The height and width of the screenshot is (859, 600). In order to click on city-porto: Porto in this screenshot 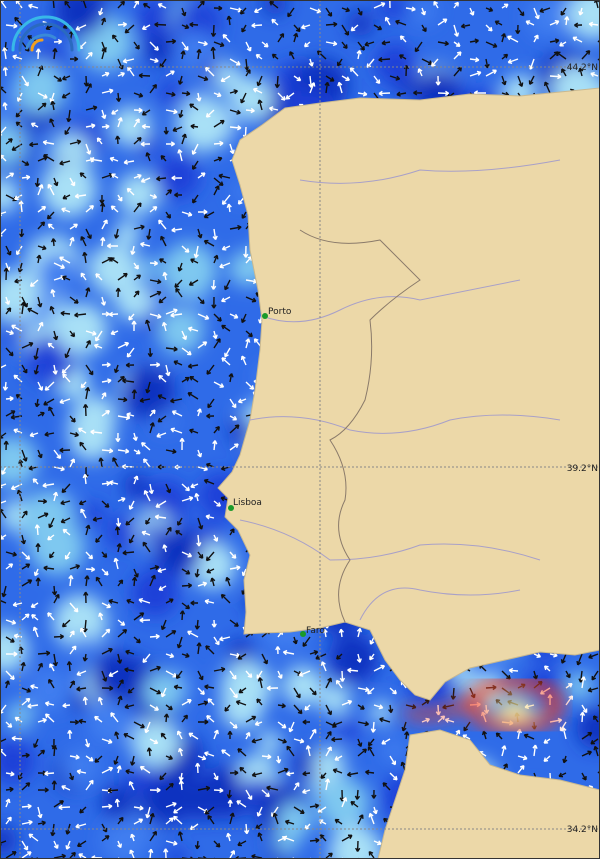, I will do `click(277, 313)`.